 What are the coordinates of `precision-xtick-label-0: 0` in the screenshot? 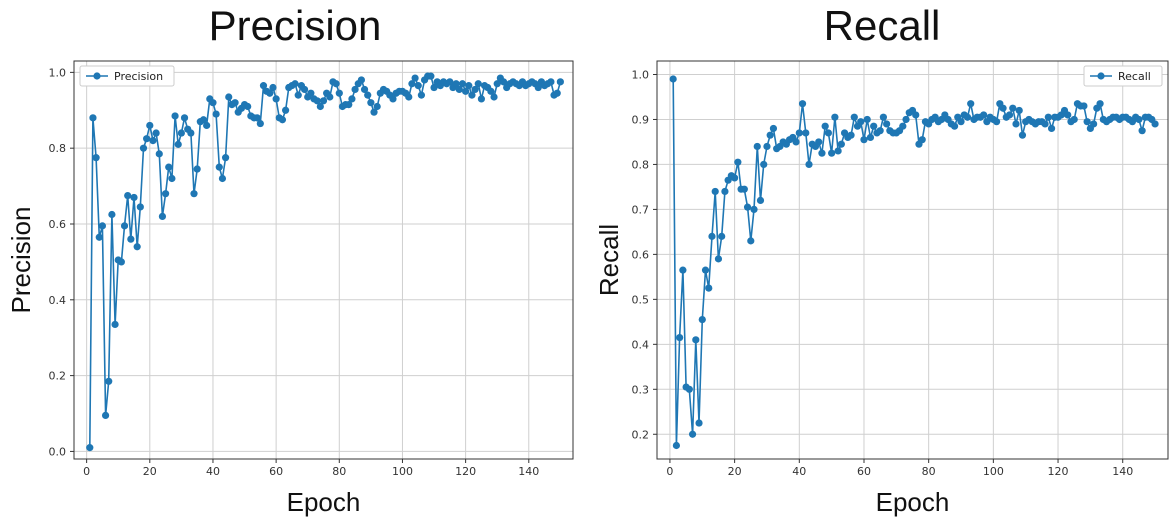 It's located at (86, 471).